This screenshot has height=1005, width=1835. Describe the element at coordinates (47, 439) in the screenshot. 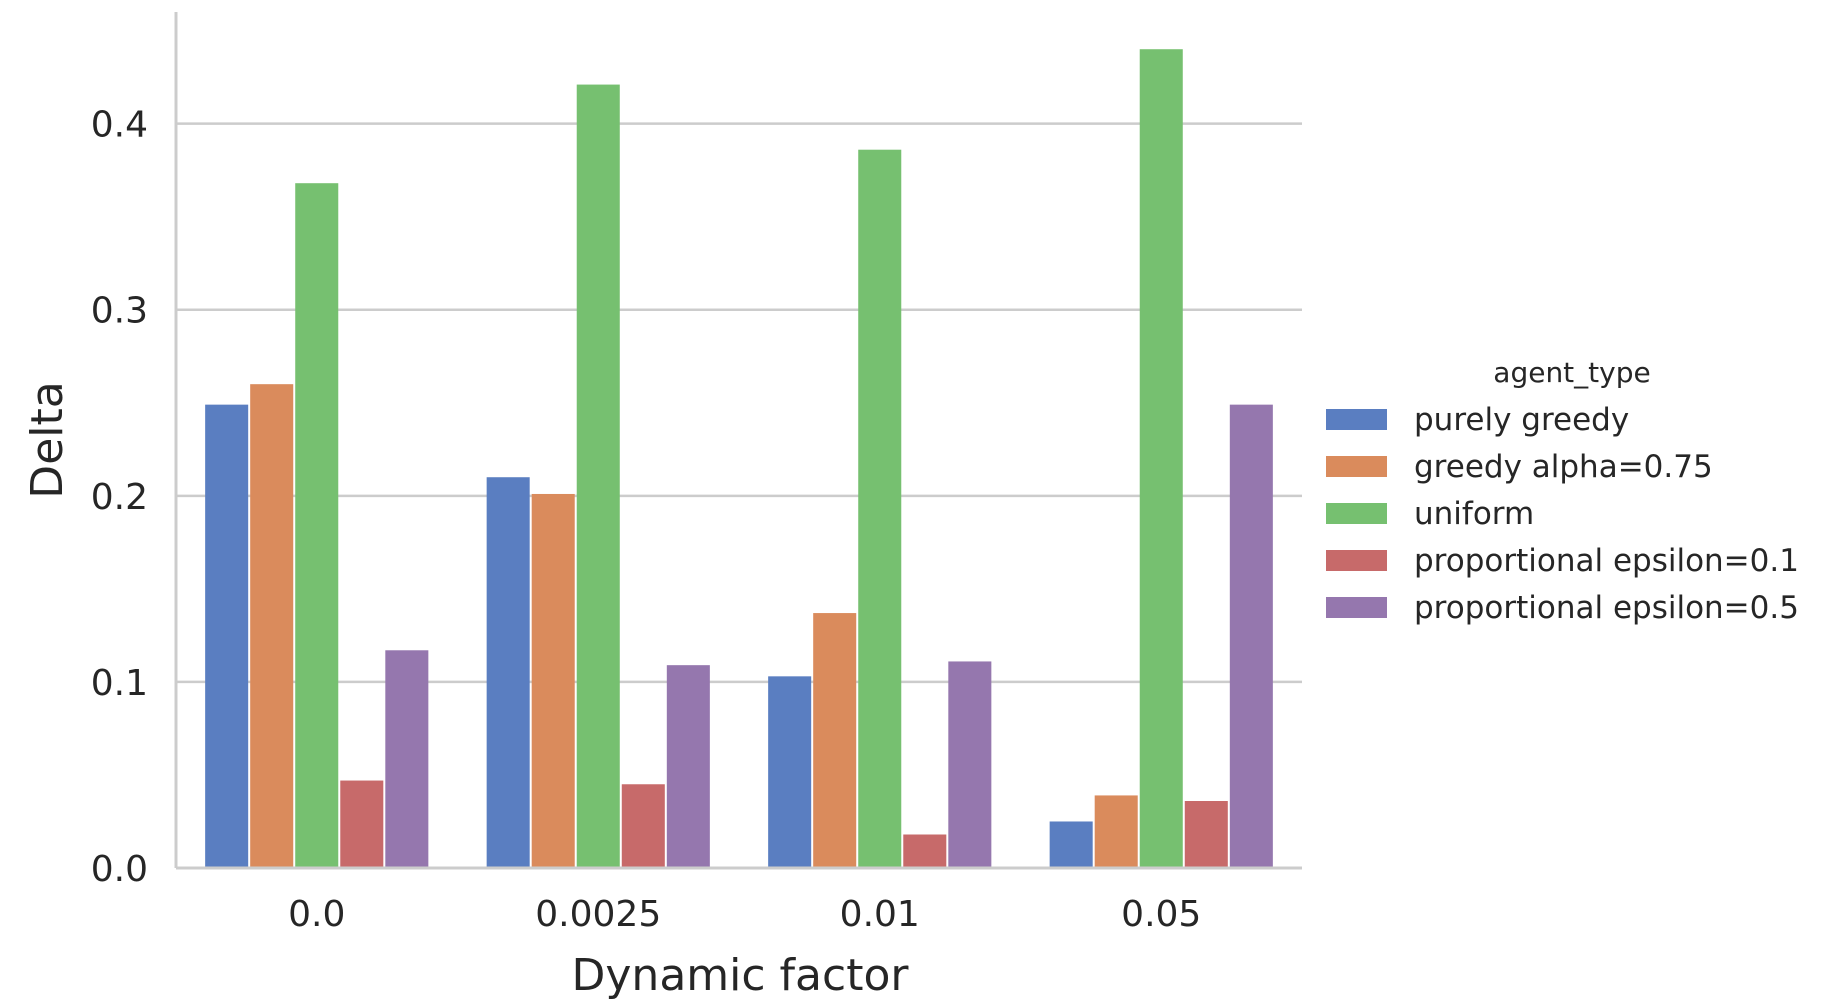

I see `y-axis-label: Delta` at that location.